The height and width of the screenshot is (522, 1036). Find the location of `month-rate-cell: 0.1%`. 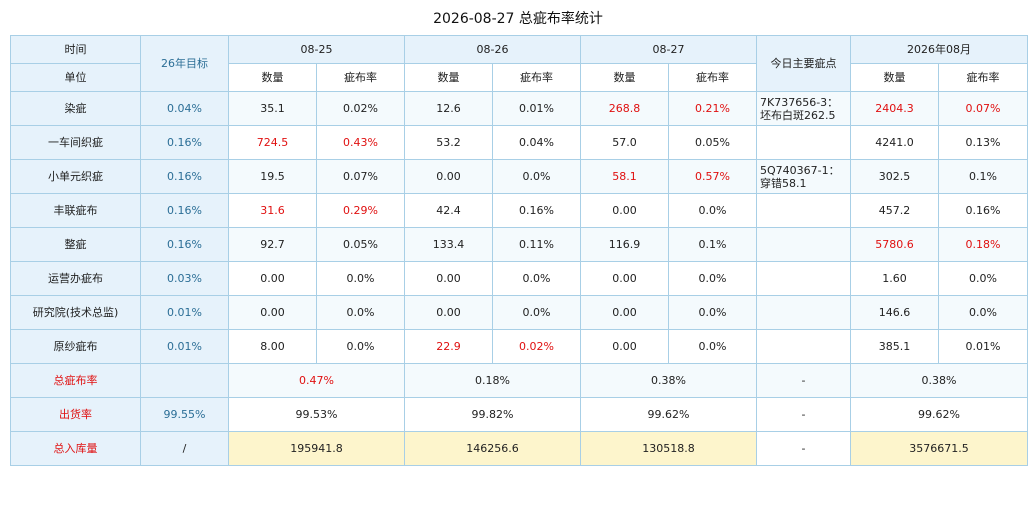

month-rate-cell: 0.1% is located at coordinates (983, 176).